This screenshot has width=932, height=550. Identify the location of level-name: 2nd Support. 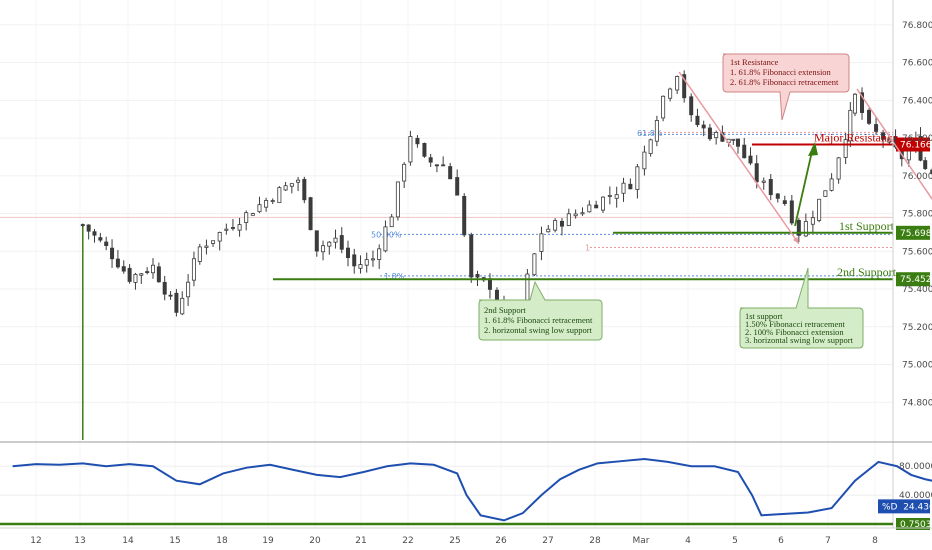
(867, 272).